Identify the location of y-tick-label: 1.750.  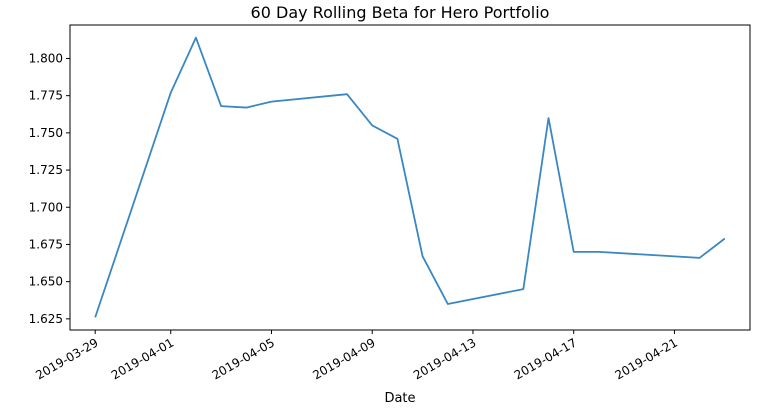
(46, 133).